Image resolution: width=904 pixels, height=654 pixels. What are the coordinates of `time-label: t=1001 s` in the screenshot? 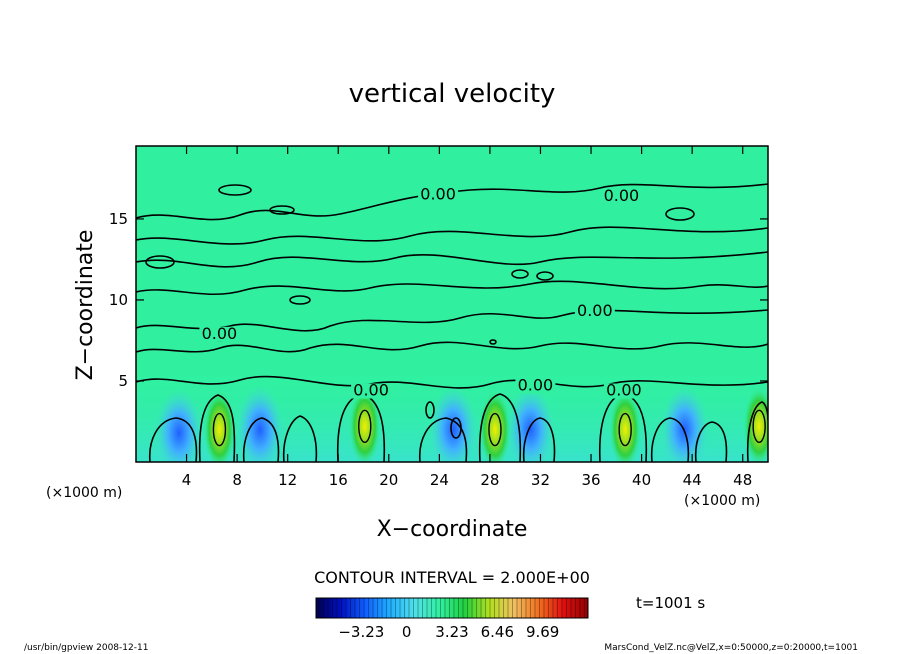 It's located at (670, 603).